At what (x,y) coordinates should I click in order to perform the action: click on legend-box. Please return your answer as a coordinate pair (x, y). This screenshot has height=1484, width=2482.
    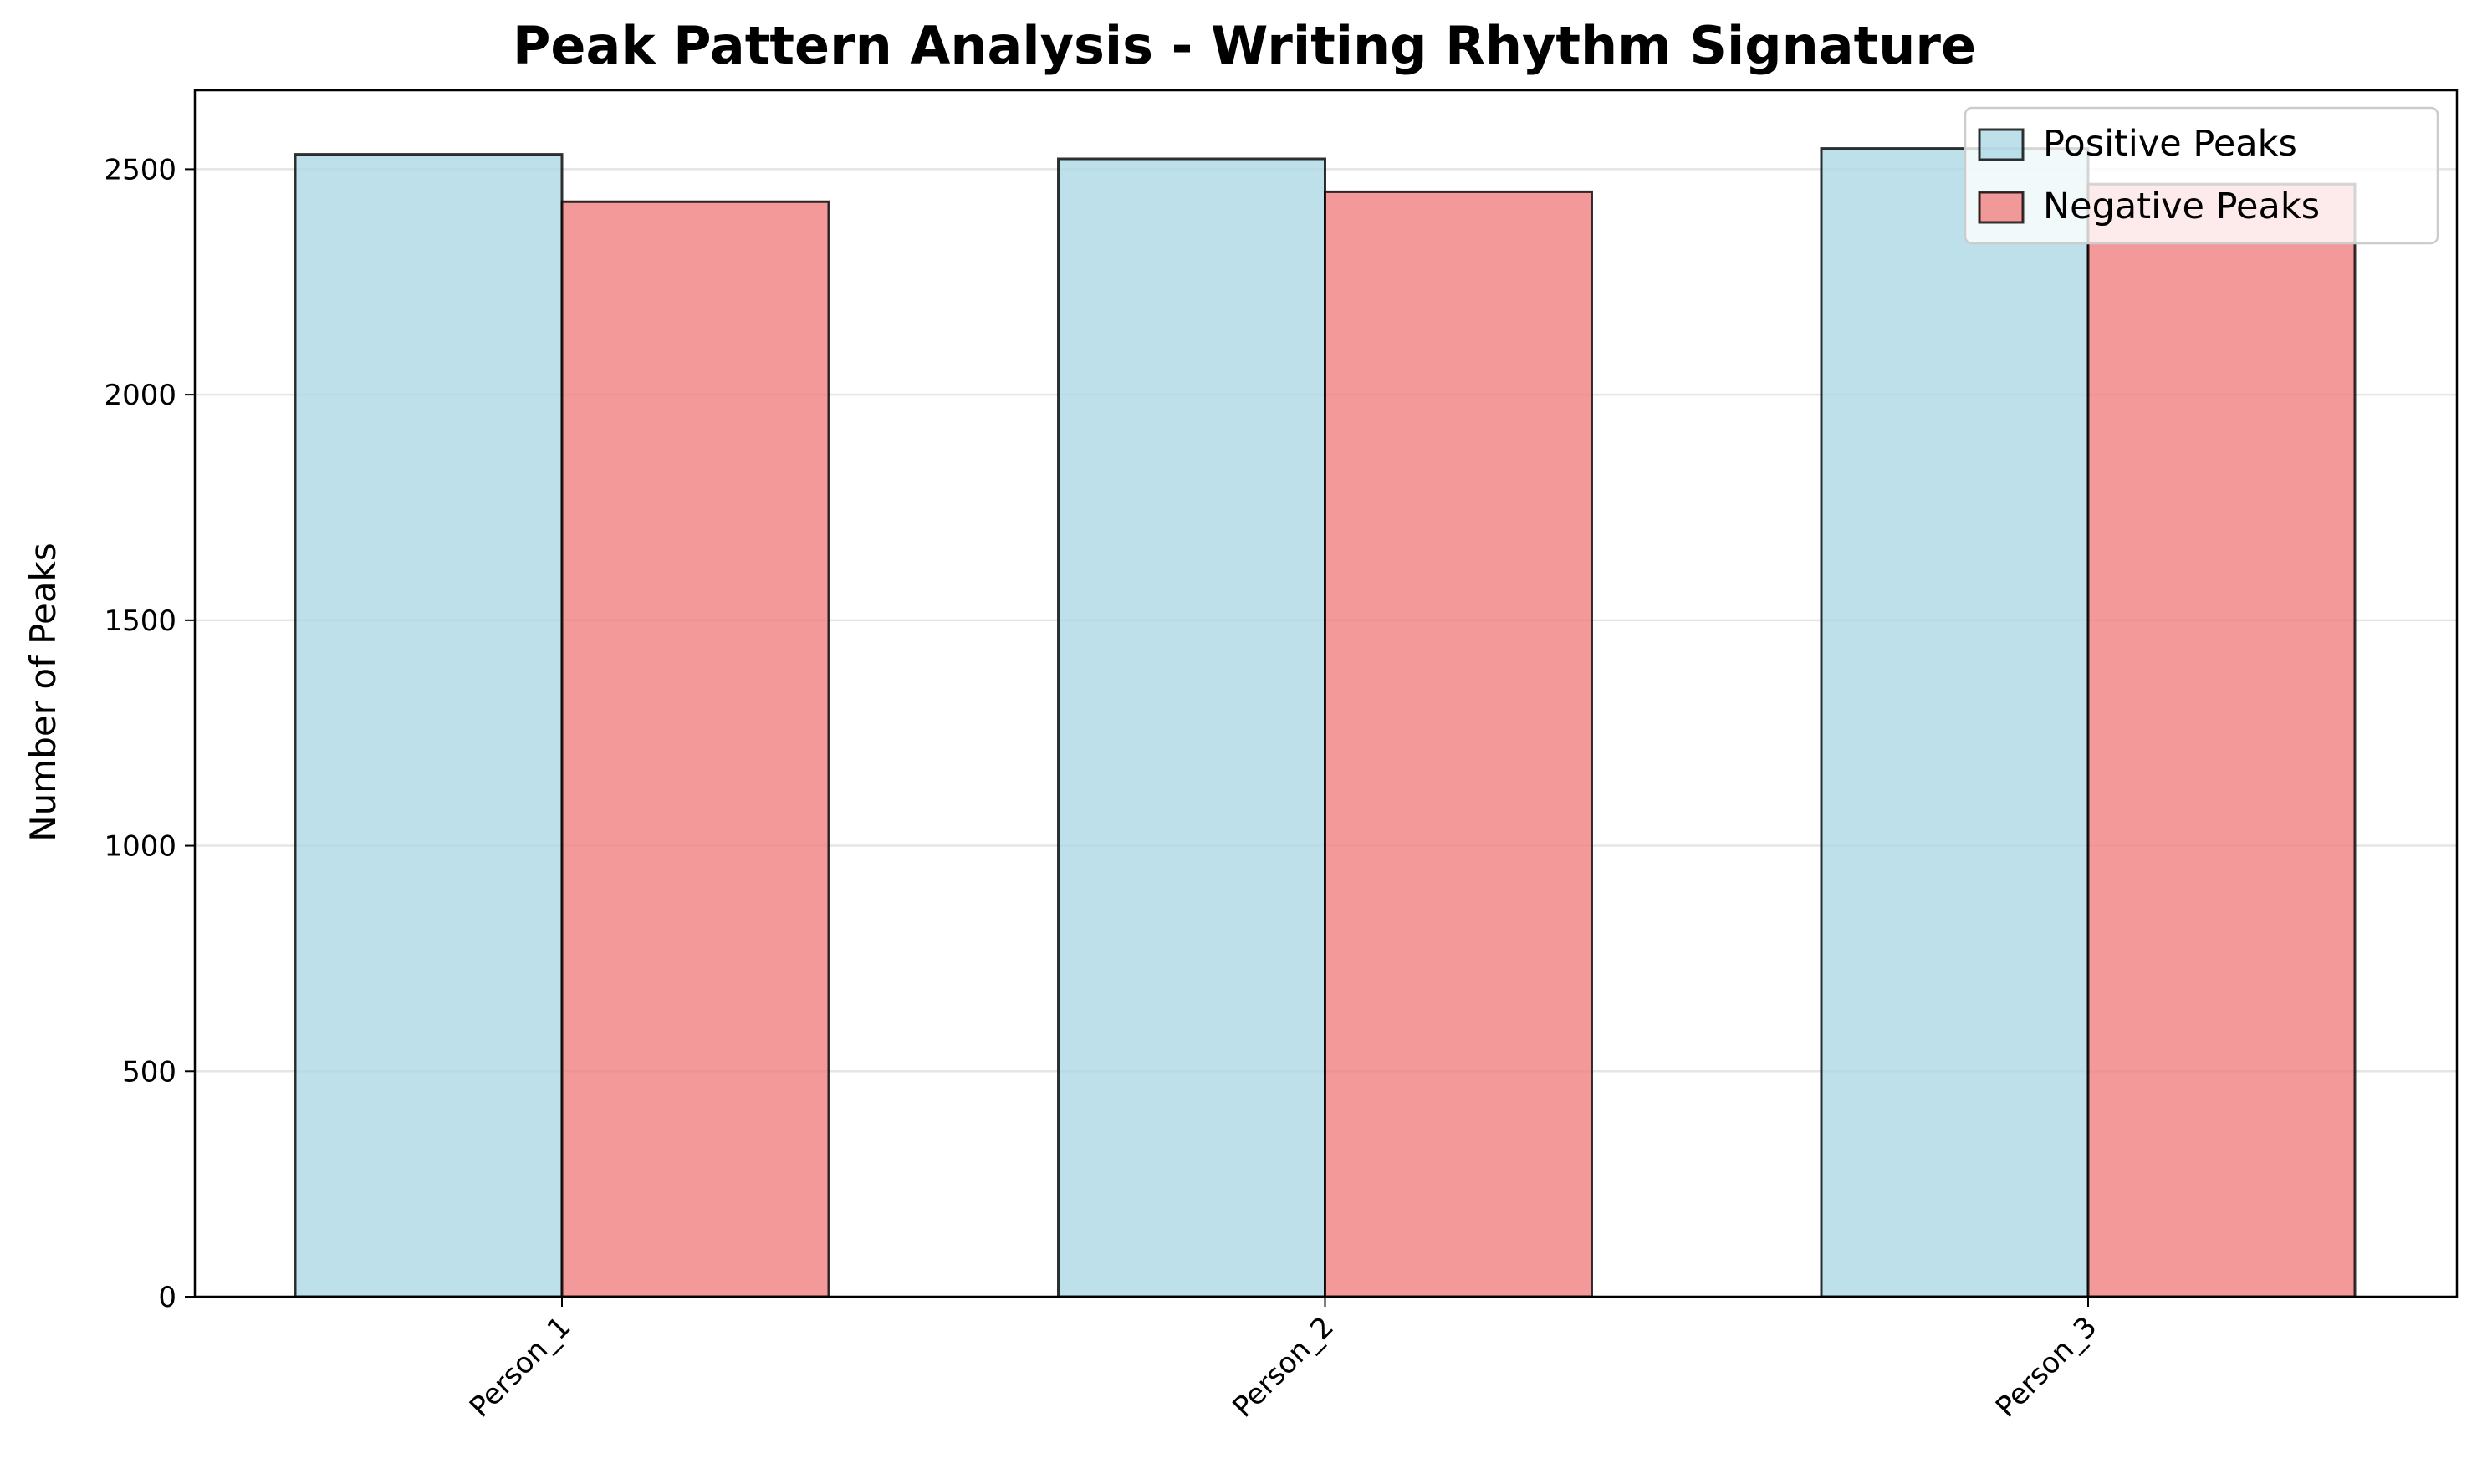
    Looking at the image, I should click on (2201, 175).